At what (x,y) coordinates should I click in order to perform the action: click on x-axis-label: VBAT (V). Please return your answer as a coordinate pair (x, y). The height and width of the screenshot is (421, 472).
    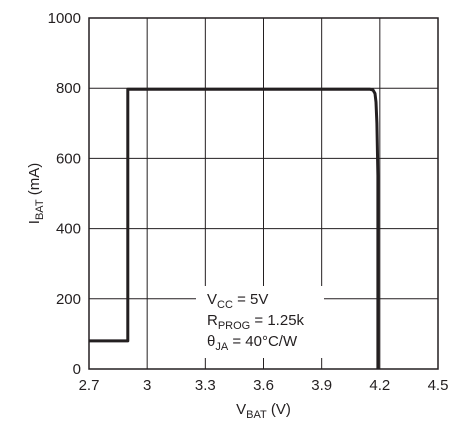
    Looking at the image, I should click on (263, 411).